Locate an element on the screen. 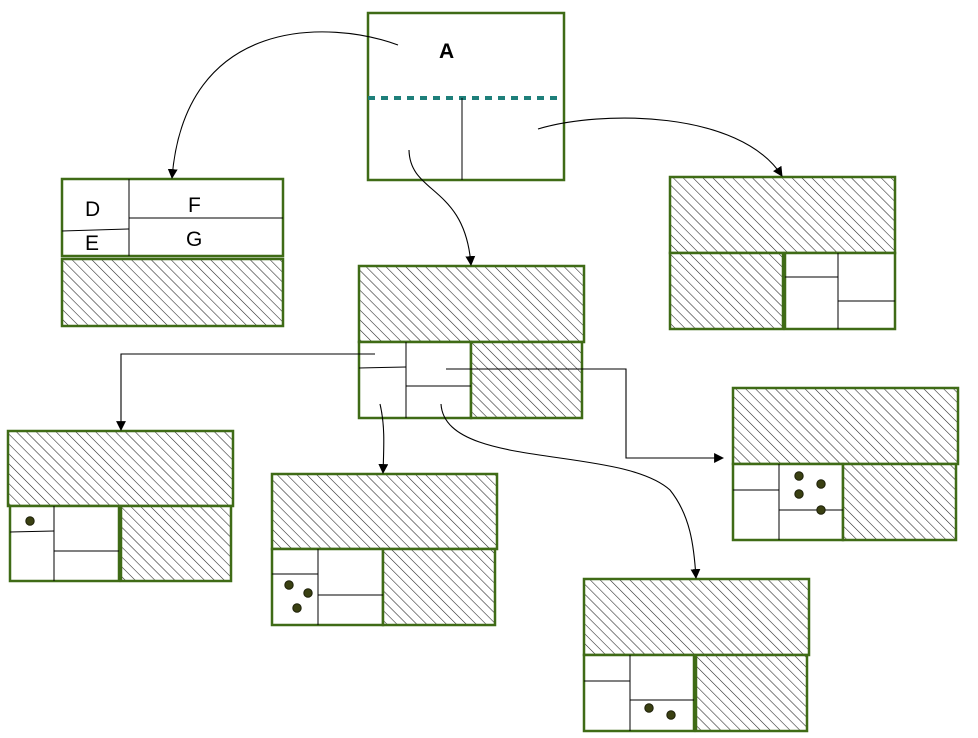  node-right-middle is located at coordinates (845, 464).